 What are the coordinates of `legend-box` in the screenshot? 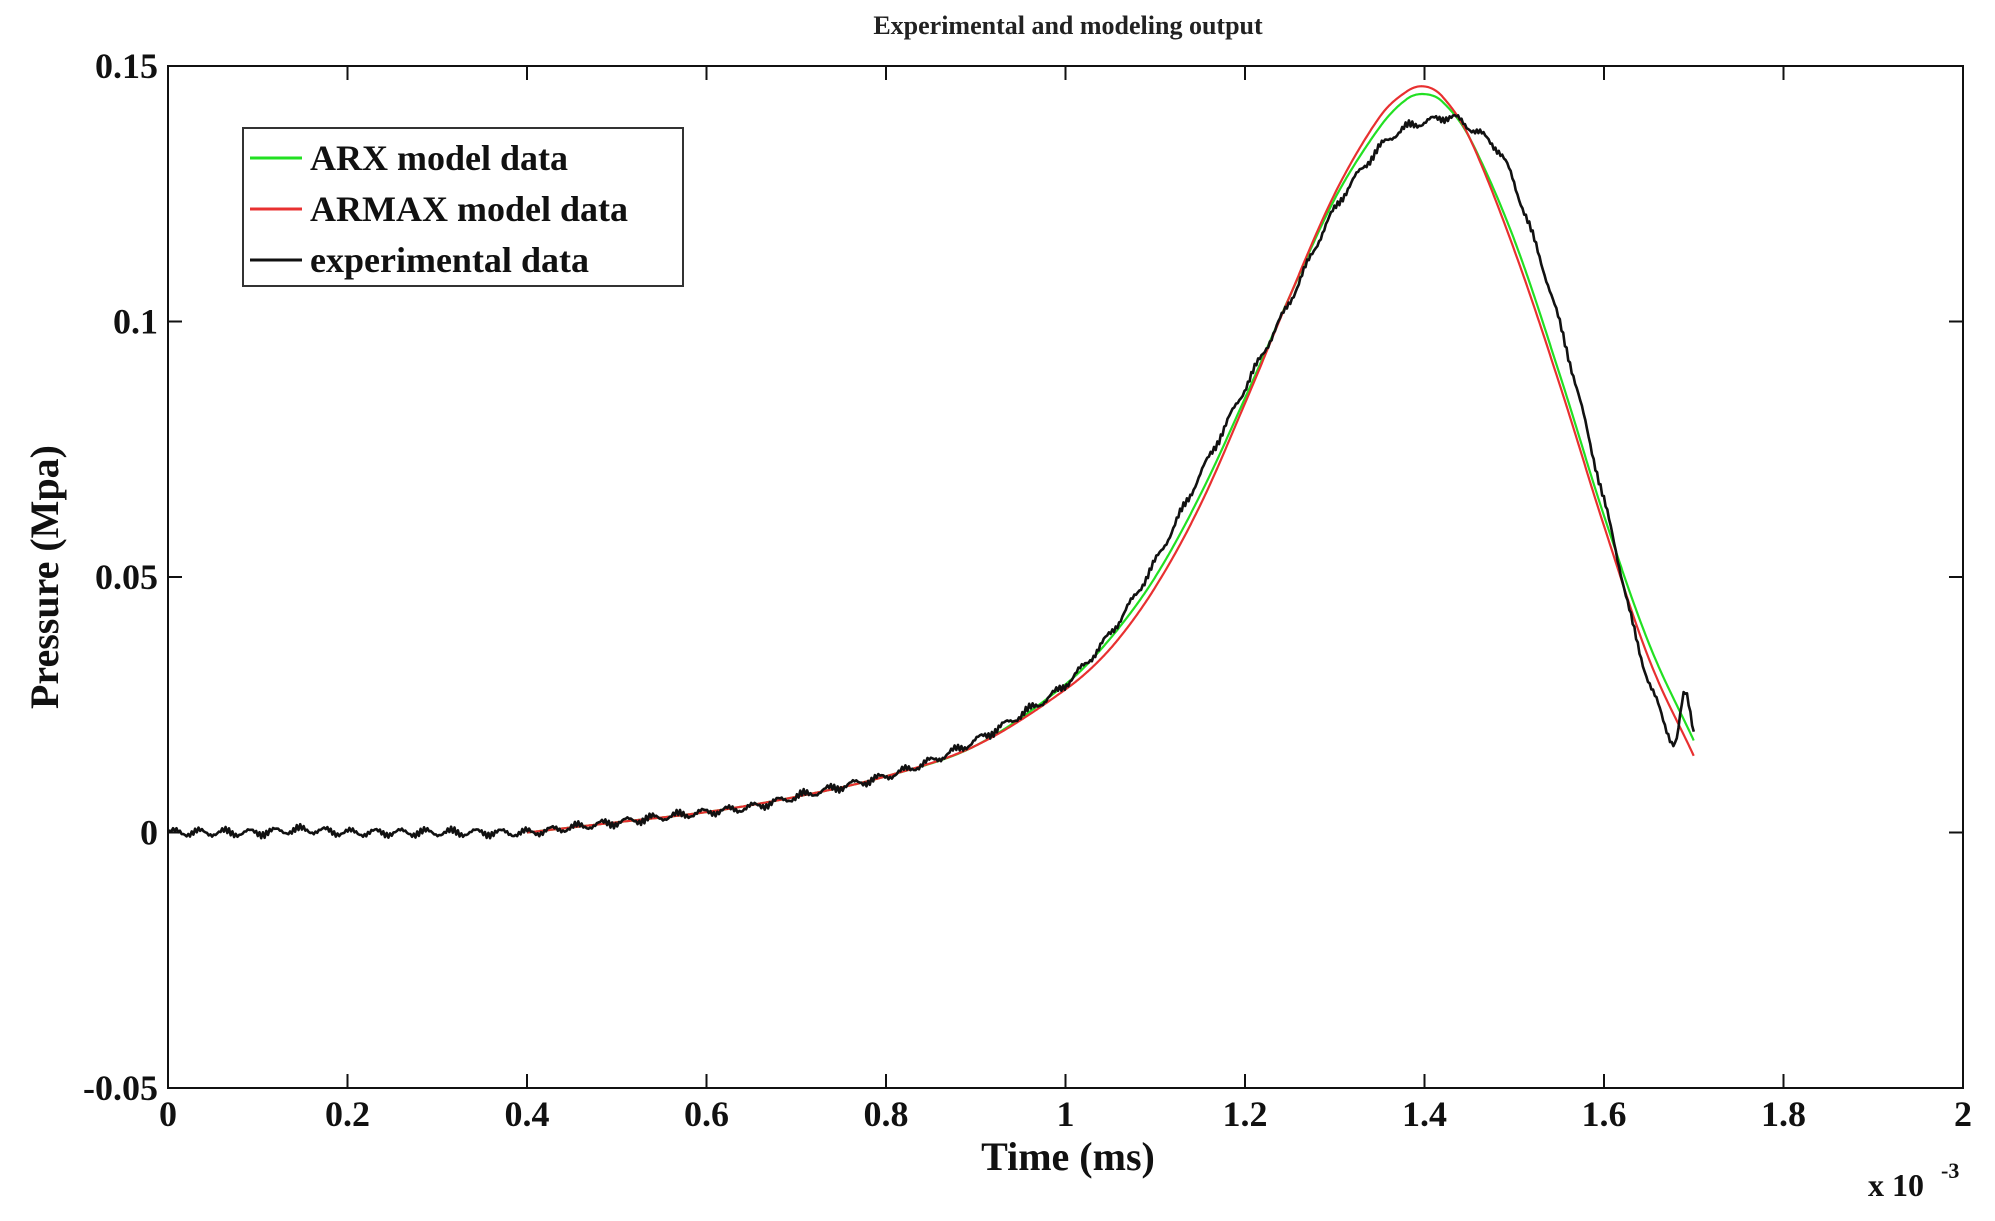 It's located at (463, 207).